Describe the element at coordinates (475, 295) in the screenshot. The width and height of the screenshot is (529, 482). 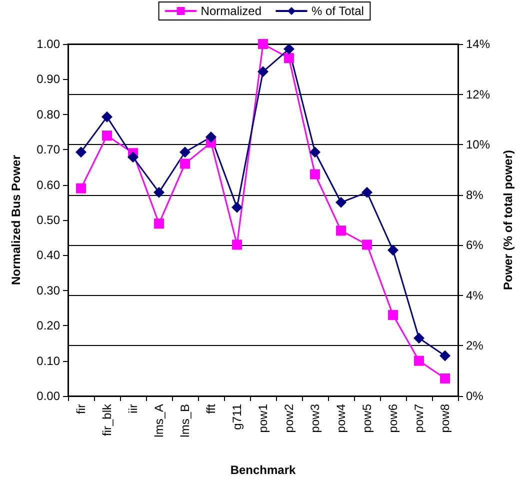
I see `y2-tick-label: 4%` at that location.